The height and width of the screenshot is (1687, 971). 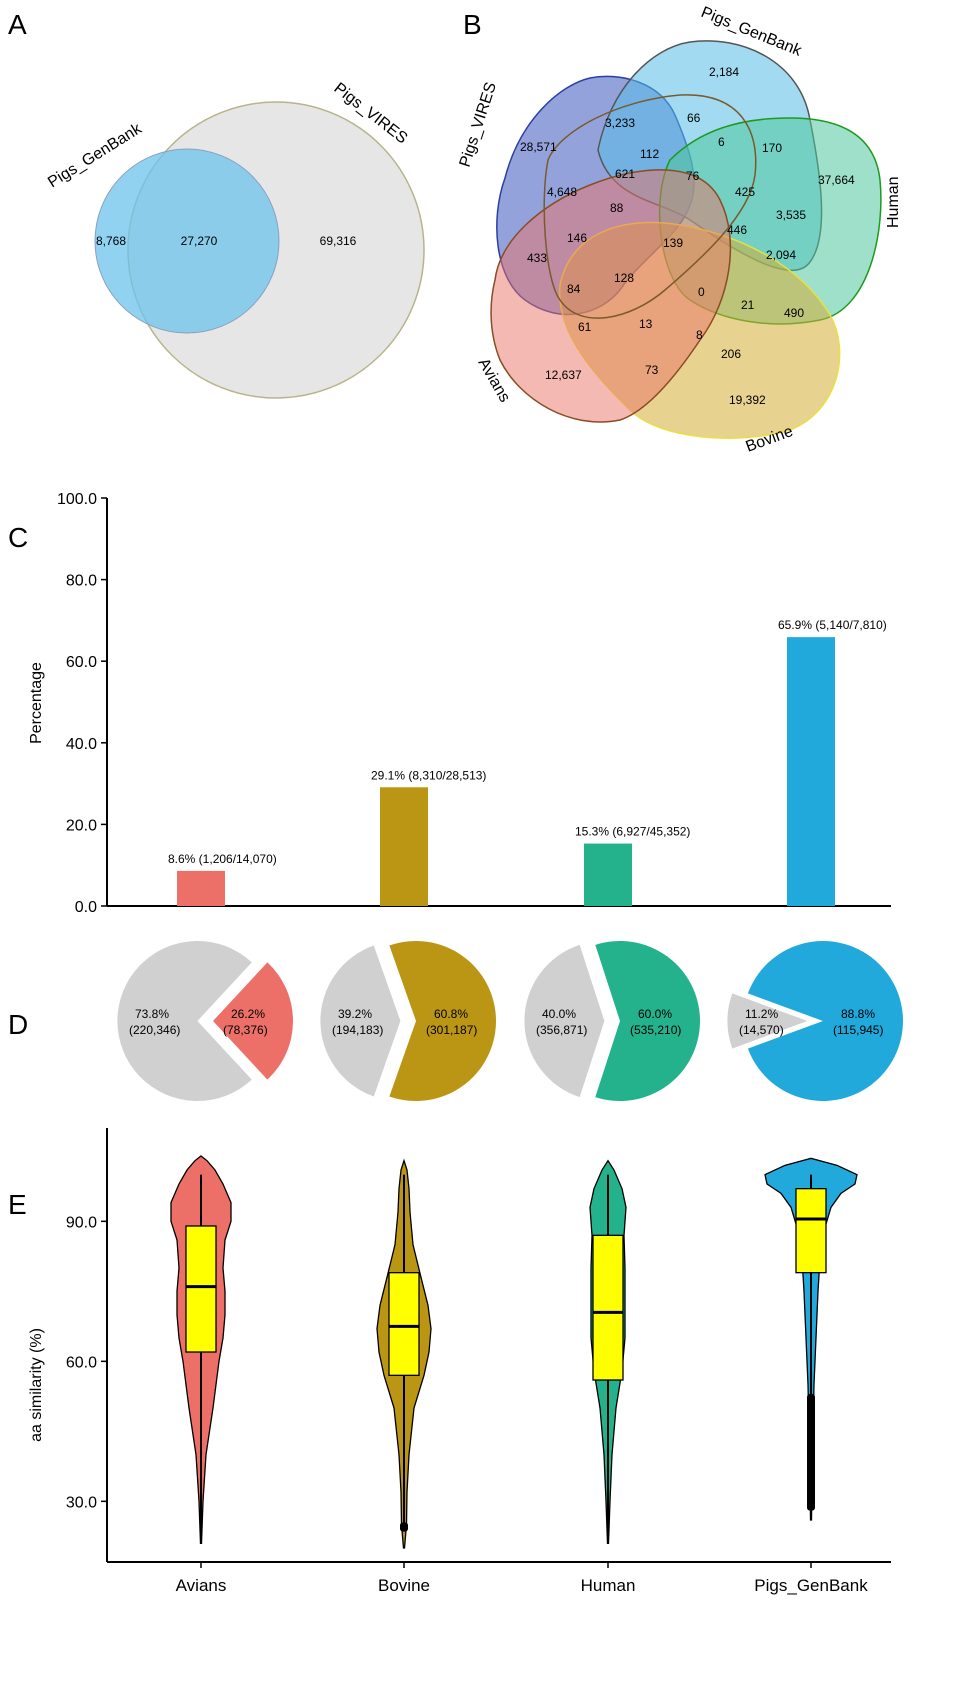 What do you see at coordinates (694, 118) in the screenshot?
I see `venn-b-region-label: 66` at bounding box center [694, 118].